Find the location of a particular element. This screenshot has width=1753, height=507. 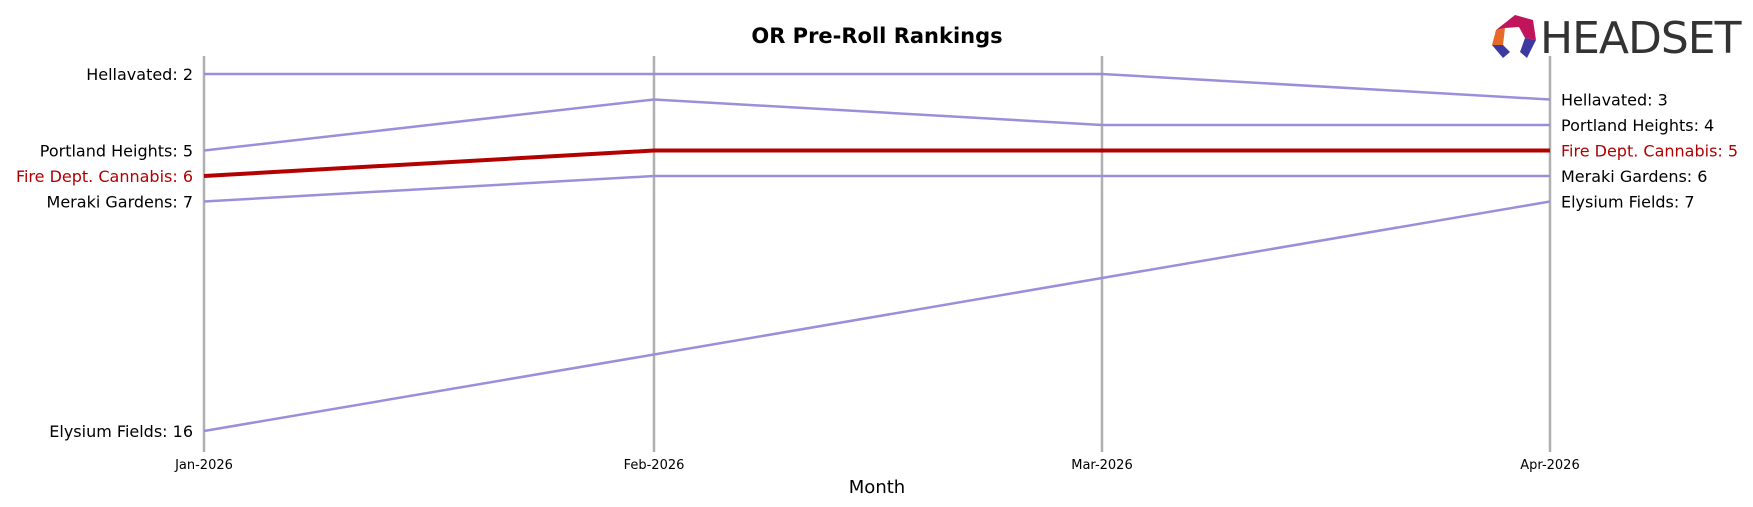

x-tick-label: Apr-2026 is located at coordinates (1549, 465).